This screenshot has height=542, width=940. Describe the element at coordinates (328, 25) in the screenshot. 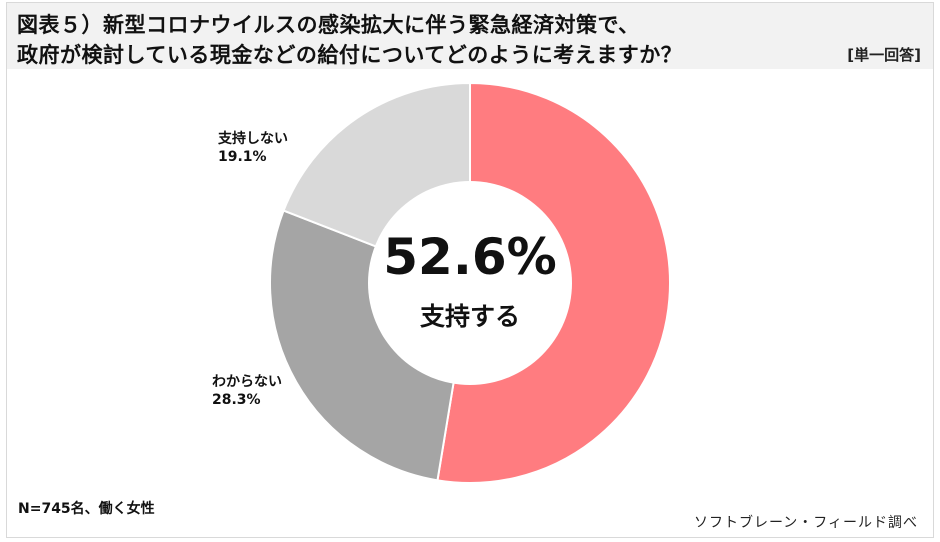

I see `chart-title-line-1: 図表５）新型コロナウイルスの感染拡大に伴う緊急経済対策で、` at that location.